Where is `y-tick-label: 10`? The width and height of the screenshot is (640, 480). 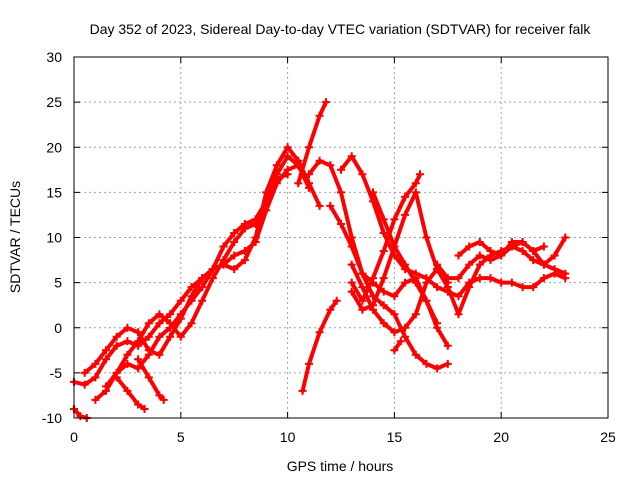 y-tick-label: 10 is located at coordinates (54, 238).